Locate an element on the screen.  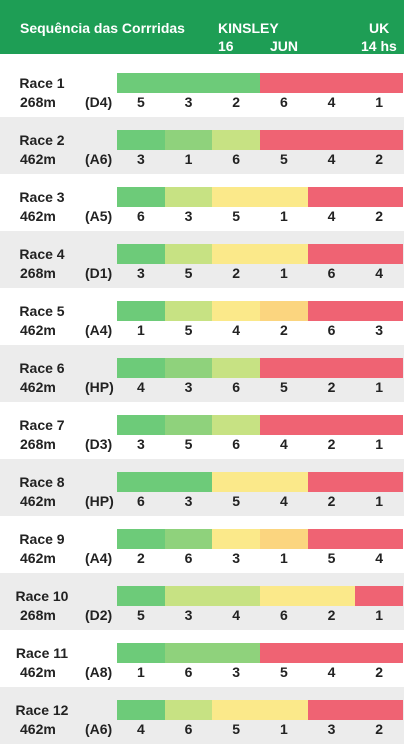
race-grade: (A6) is located at coordinates (99, 729).